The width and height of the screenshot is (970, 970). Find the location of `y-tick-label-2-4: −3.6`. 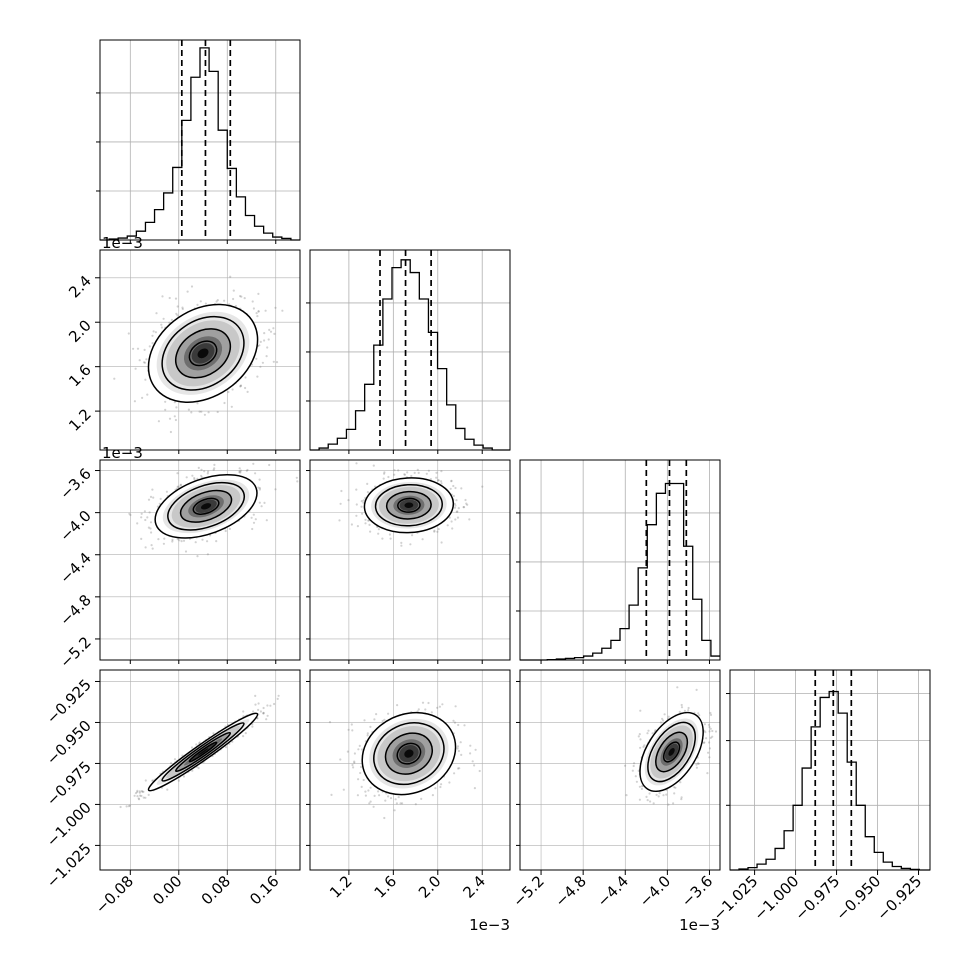

y-tick-label-2-4: −3.6 is located at coordinates (75, 484).